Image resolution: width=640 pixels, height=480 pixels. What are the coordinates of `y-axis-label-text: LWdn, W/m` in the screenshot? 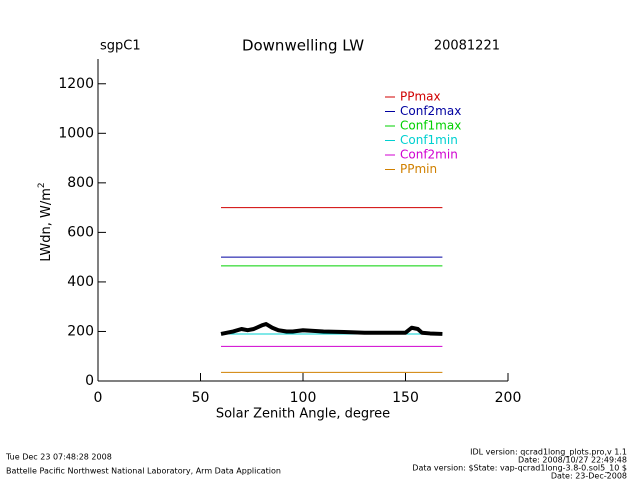 It's located at (46, 225).